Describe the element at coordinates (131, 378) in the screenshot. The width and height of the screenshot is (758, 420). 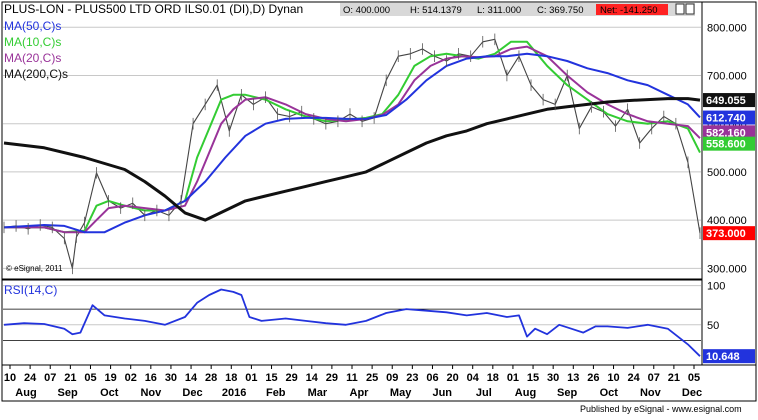
I see `date-label: 02` at that location.